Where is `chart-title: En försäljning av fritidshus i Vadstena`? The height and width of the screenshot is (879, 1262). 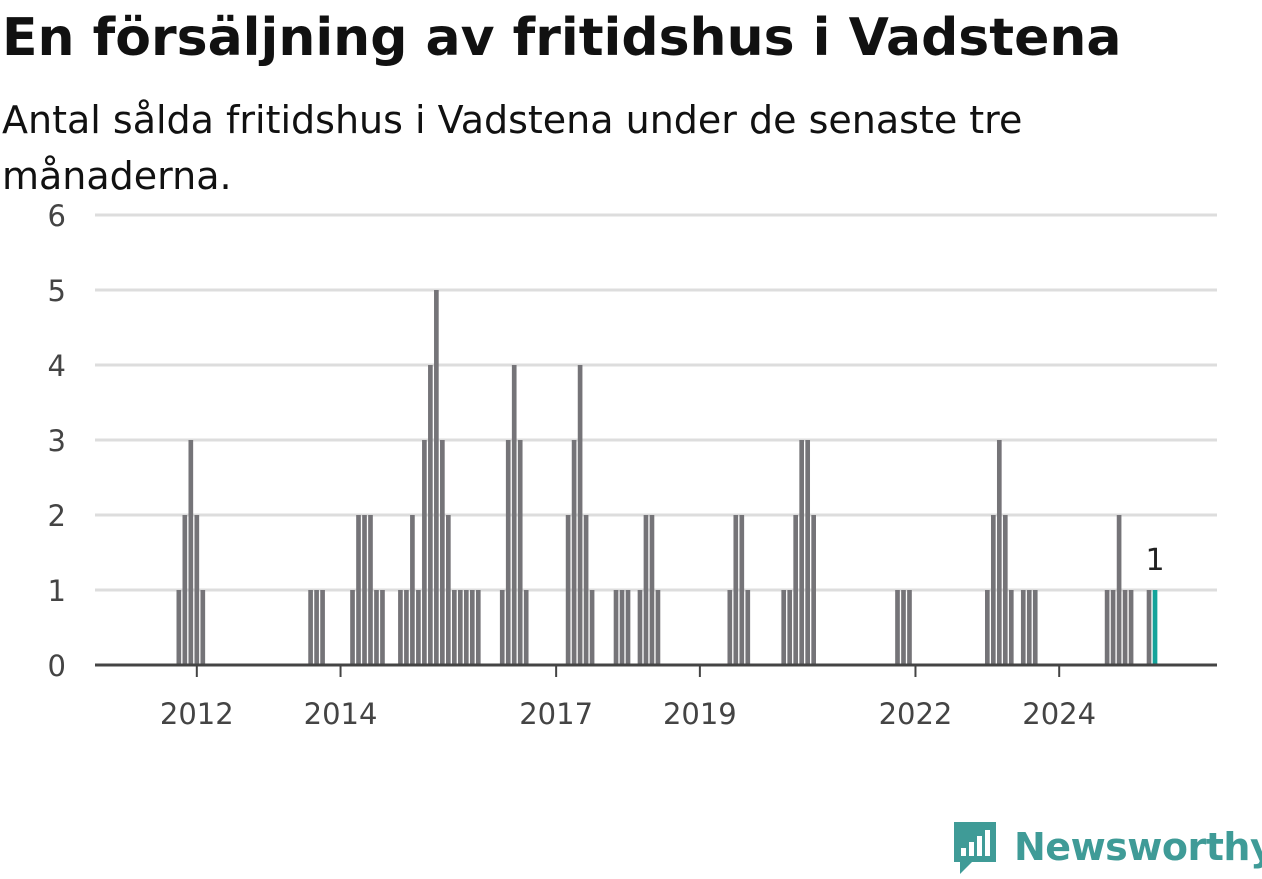
chart-title: En försäljning av fritidshus i Vadstena is located at coordinates (562, 38).